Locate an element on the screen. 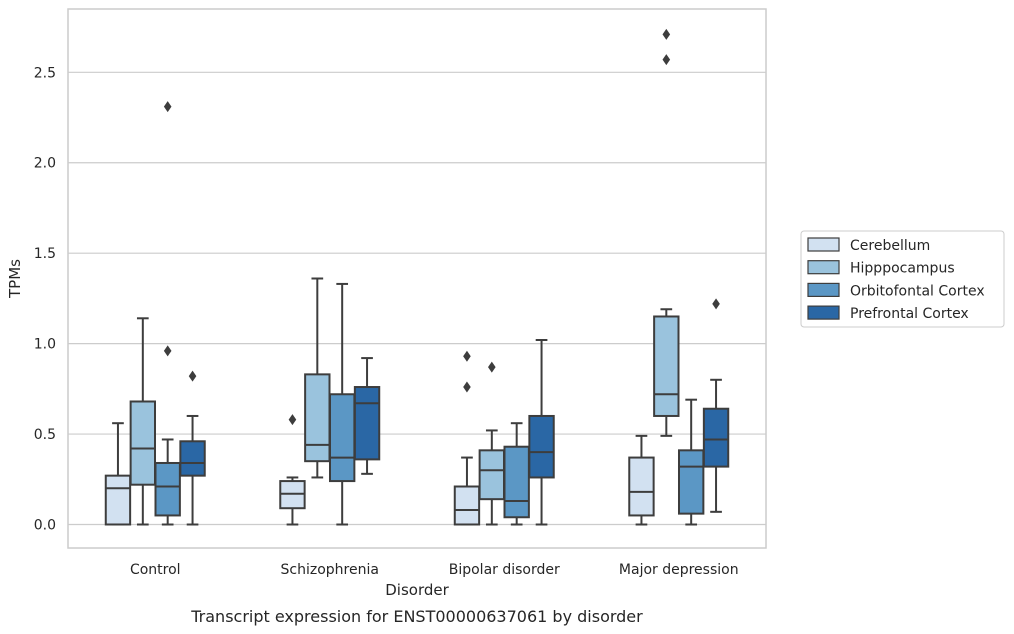 This screenshot has width=1014, height=634. x-tick-label: Schizophrenia is located at coordinates (330, 570).